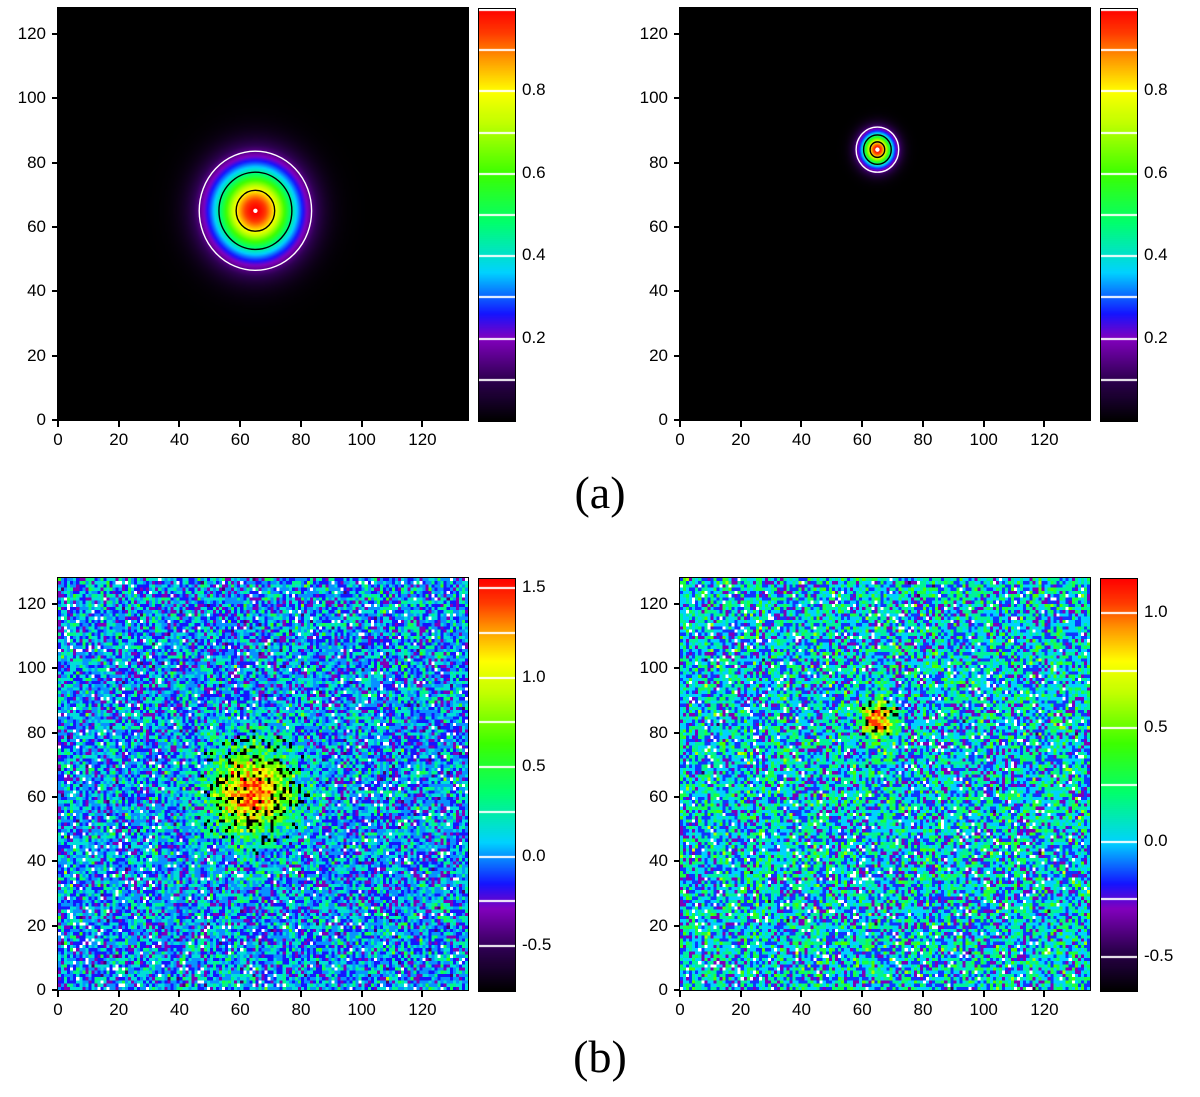 The height and width of the screenshot is (1097, 1200). Describe the element at coordinates (534, 172) in the screenshot. I see `colorbar-tick-label: 0.6` at that location.